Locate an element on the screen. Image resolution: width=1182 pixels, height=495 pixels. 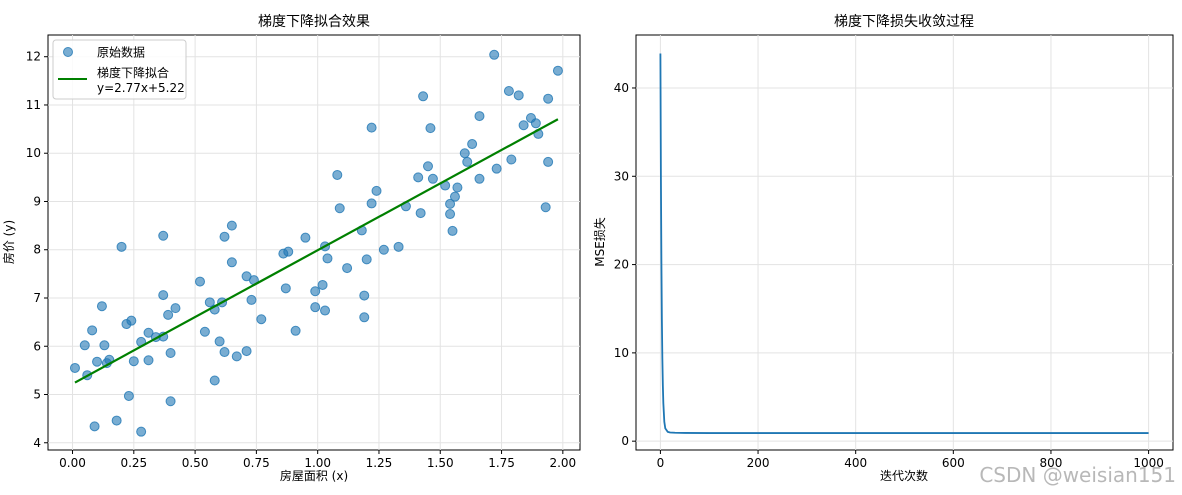
loss-y-tick-label: 0 is located at coordinates (625, 441).